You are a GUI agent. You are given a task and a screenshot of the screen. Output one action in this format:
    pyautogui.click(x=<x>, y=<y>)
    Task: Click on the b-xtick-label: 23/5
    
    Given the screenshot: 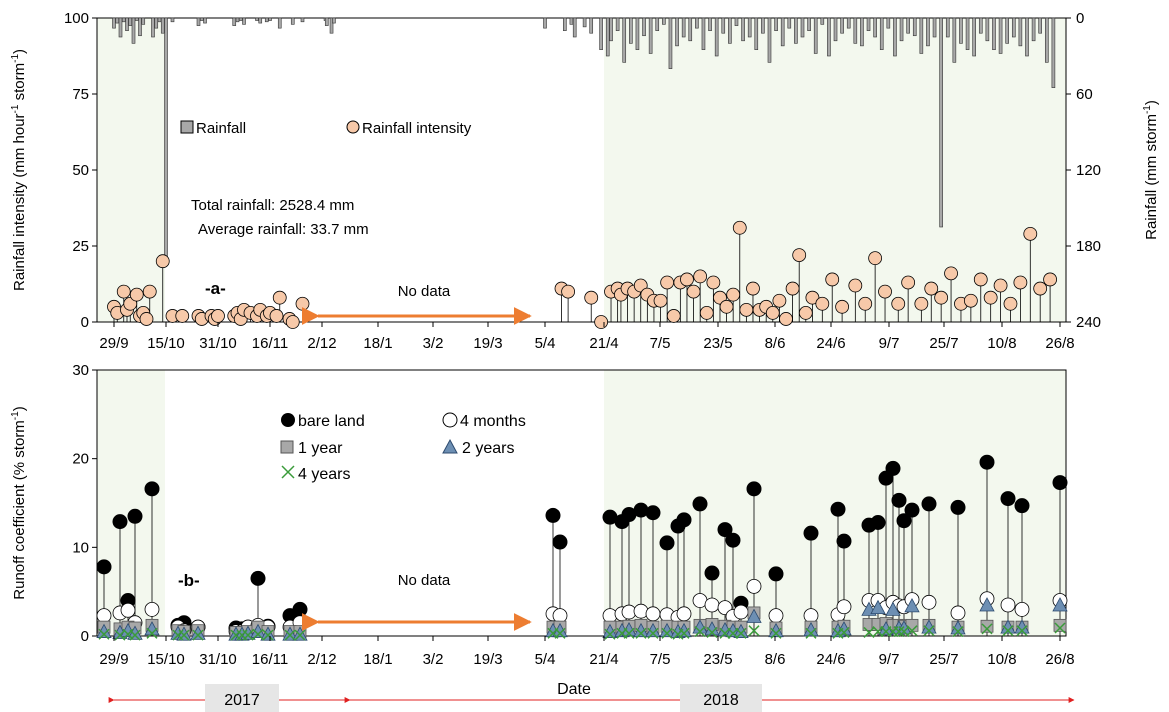 What is the action you would take?
    pyautogui.click(x=717, y=659)
    